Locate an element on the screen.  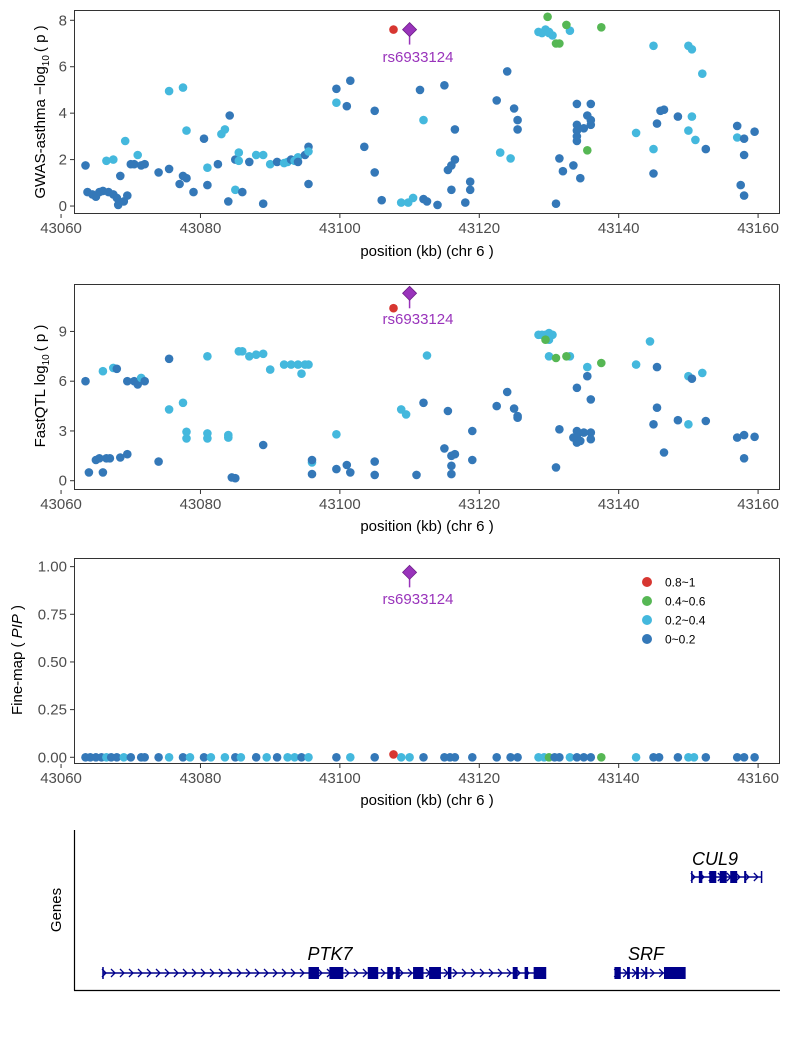
gwas-x-axis-title: position (kb) (chr 6 ) is located at coordinates (426, 251).